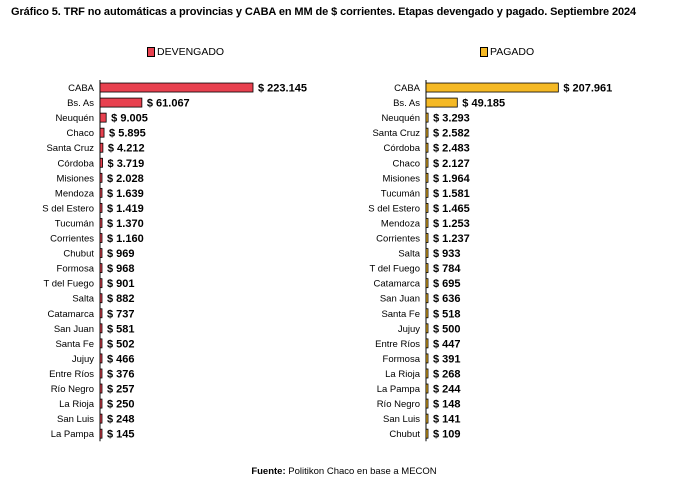 The width and height of the screenshot is (688, 497). What do you see at coordinates (451, 119) in the screenshot?
I see `pagado-value-label: $ 3.293` at bounding box center [451, 119].